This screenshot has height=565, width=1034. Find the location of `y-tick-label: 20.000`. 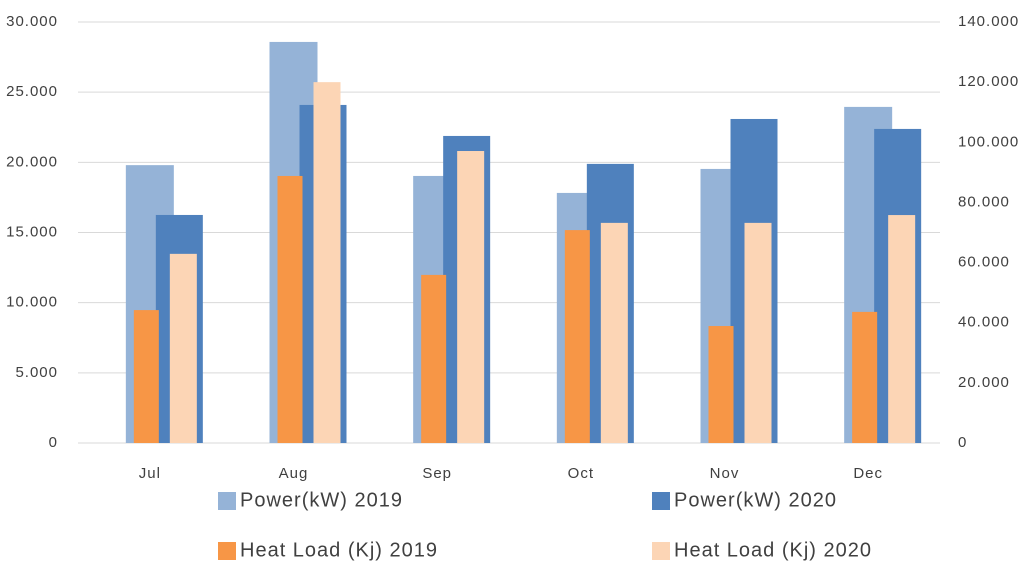

y-tick-label: 20.000 is located at coordinates (32, 161).